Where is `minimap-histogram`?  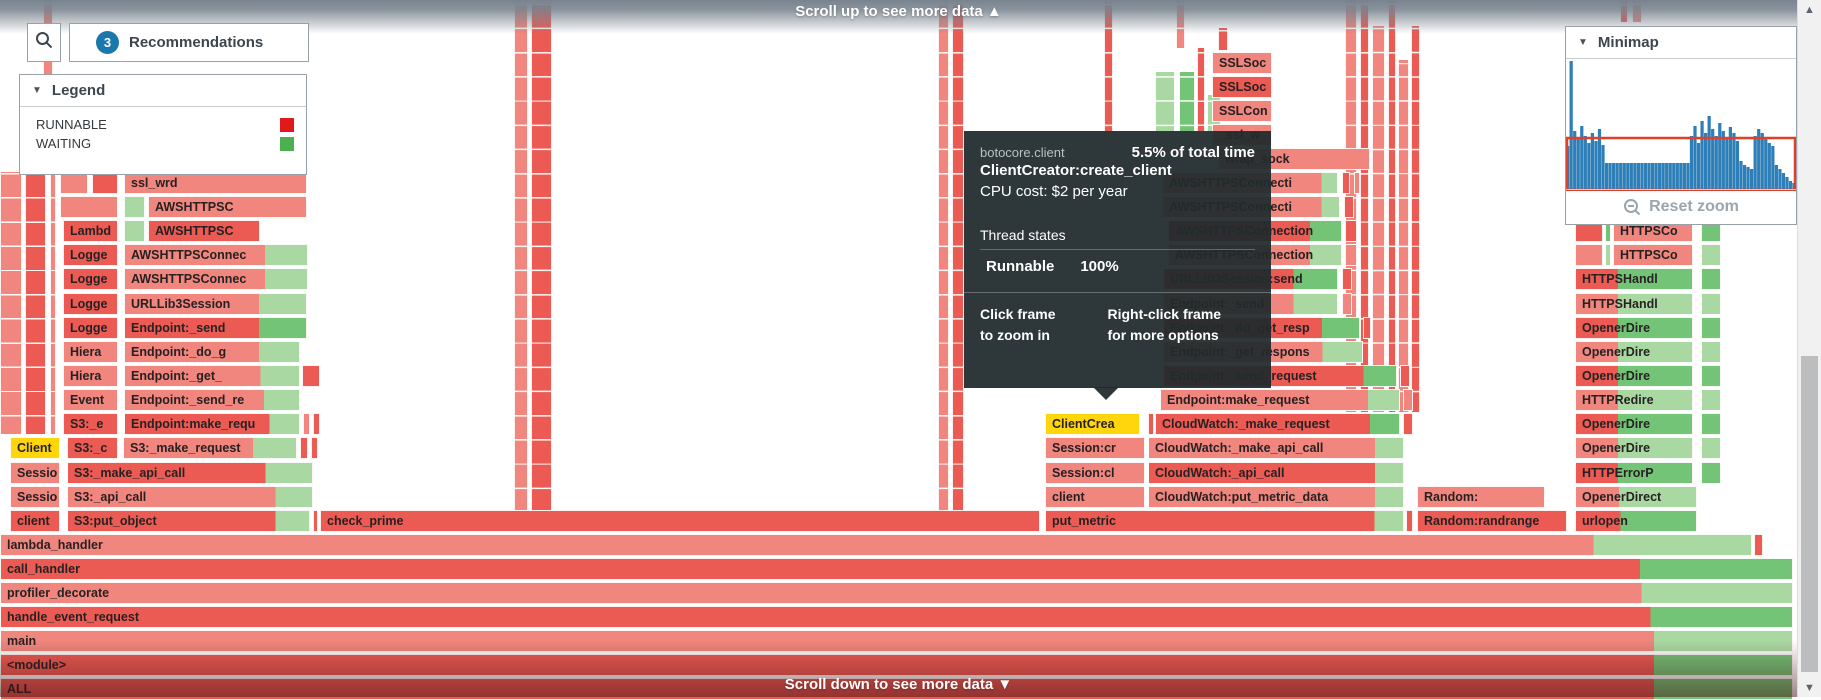
minimap-histogram is located at coordinates (1681, 125).